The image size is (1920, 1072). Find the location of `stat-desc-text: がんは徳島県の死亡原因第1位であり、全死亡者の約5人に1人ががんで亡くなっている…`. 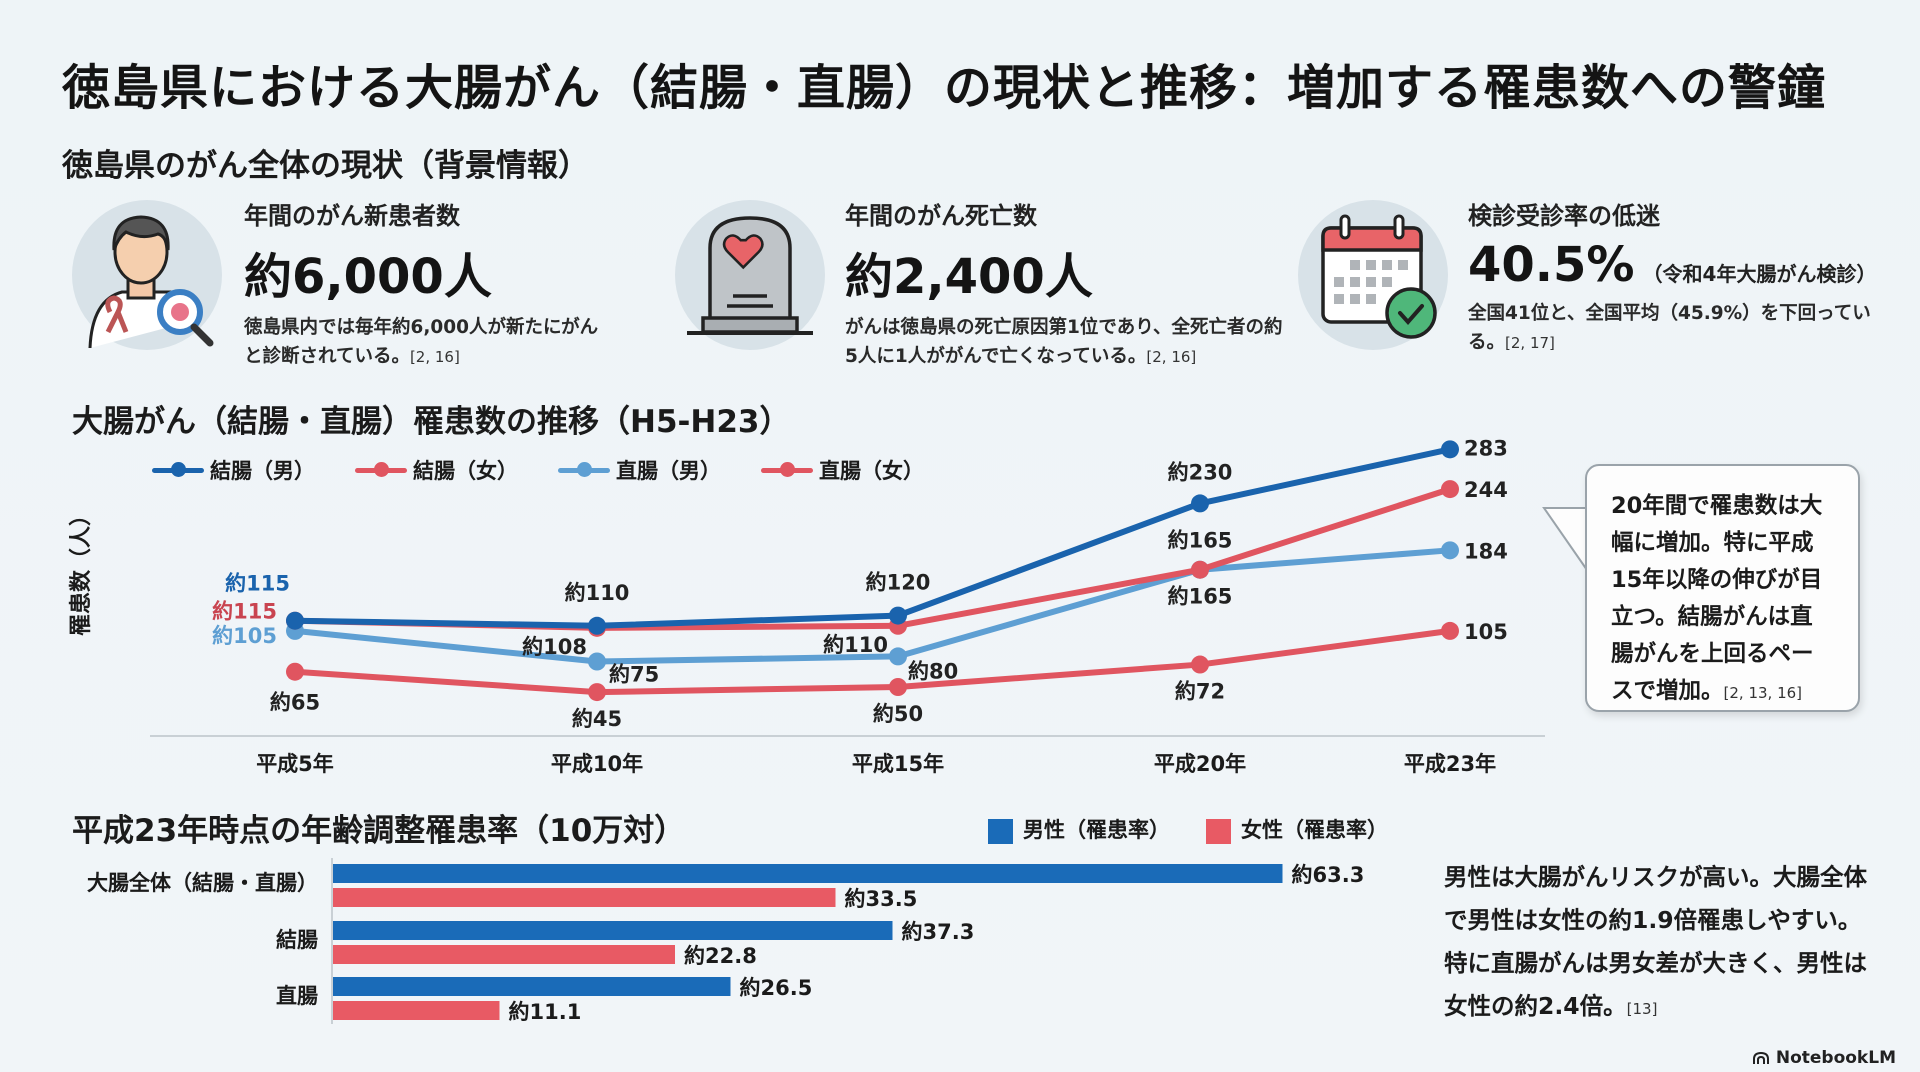

stat-desc-text: がんは徳島県の死亡原因第1位であり、全死亡者の約5人に1人ががんで亡くなっている… is located at coordinates (1064, 342).